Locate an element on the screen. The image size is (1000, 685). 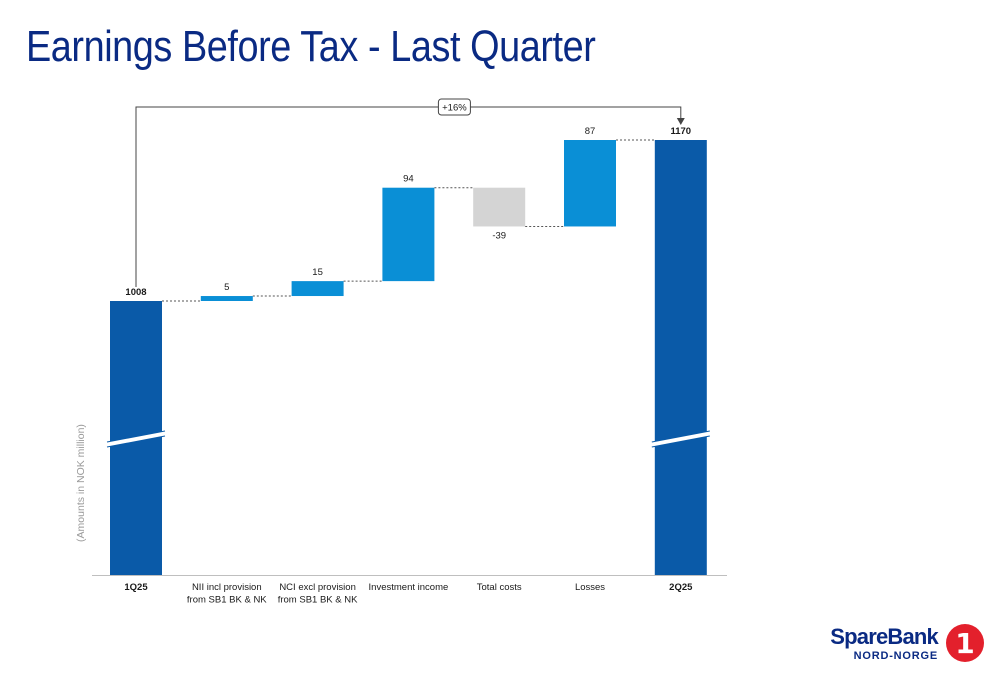
comparison-bracket is located at coordinates (408, 196).